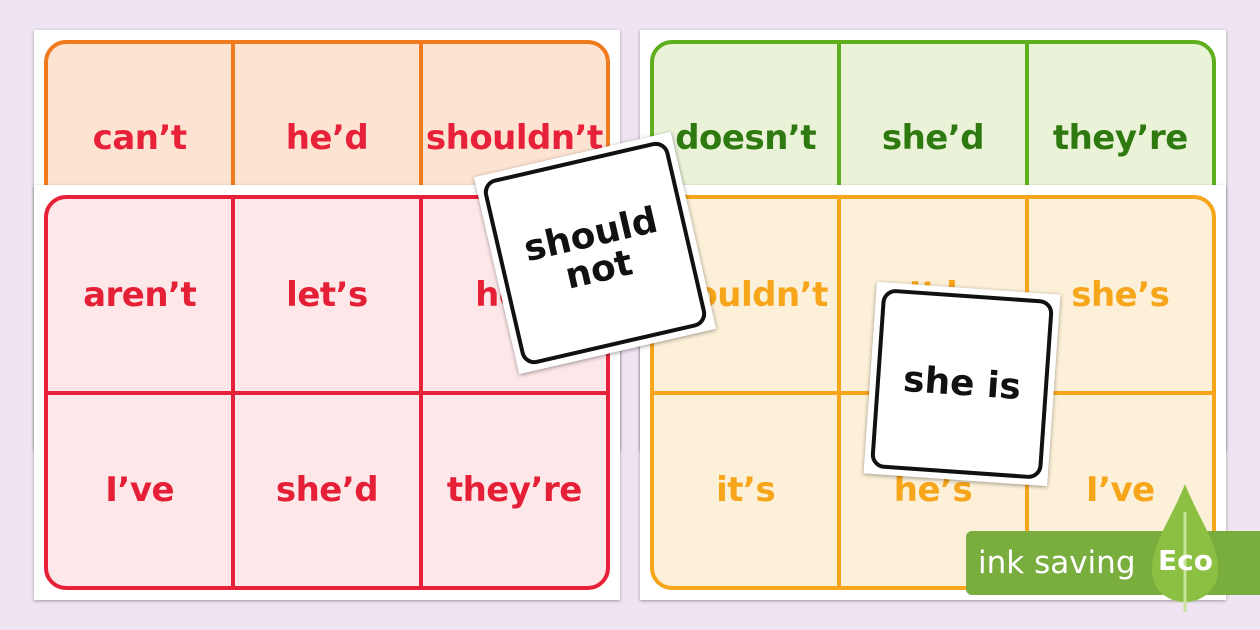 The height and width of the screenshot is (630, 1260). Describe the element at coordinates (595, 253) in the screenshot. I see `card-text: should not` at that location.